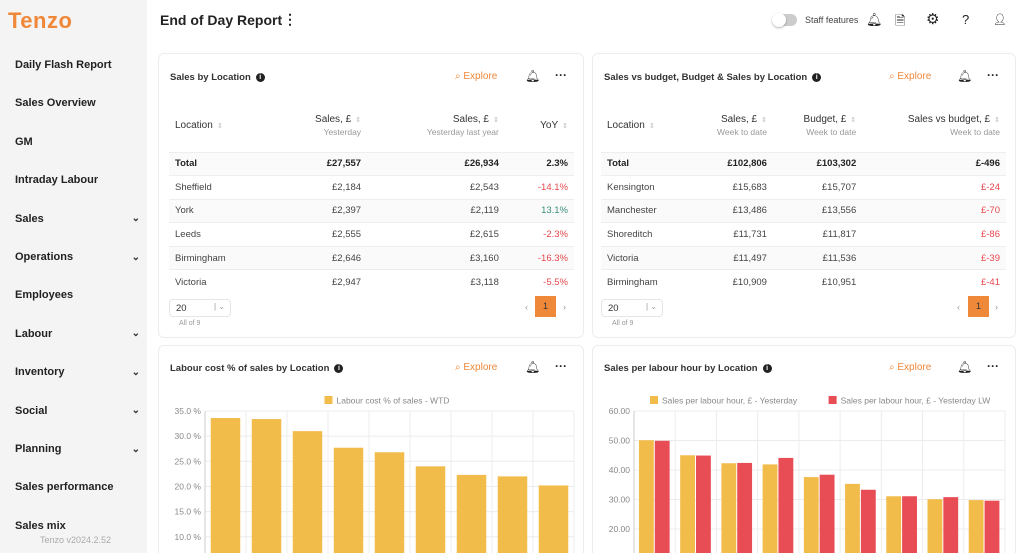 The image size is (1024, 553). I want to click on sidebar-item-sales-performance: Sales performance, so click(77, 487).